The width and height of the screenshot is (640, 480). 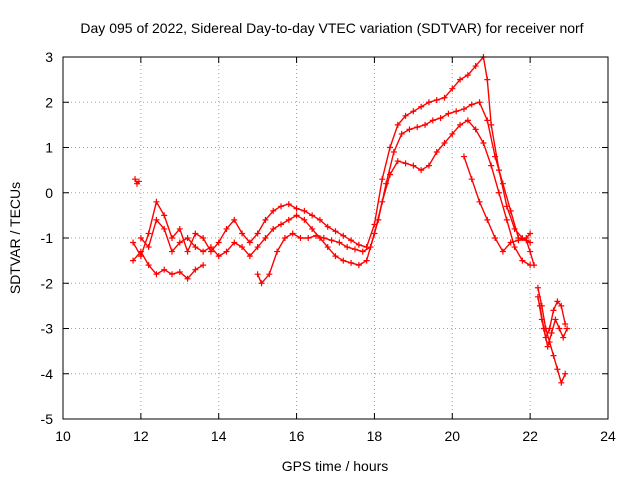 What do you see at coordinates (452, 436) in the screenshot?
I see `x-tick-label: 20` at bounding box center [452, 436].